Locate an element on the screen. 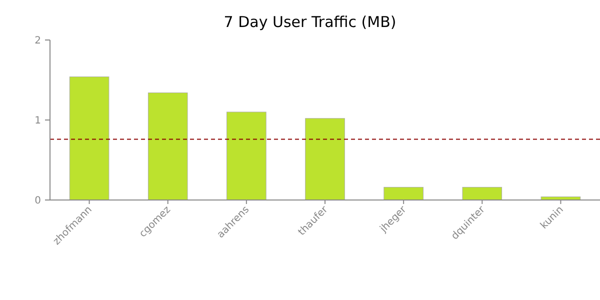 This screenshot has width=600, height=300. y-tick-label: 0 is located at coordinates (37, 201).